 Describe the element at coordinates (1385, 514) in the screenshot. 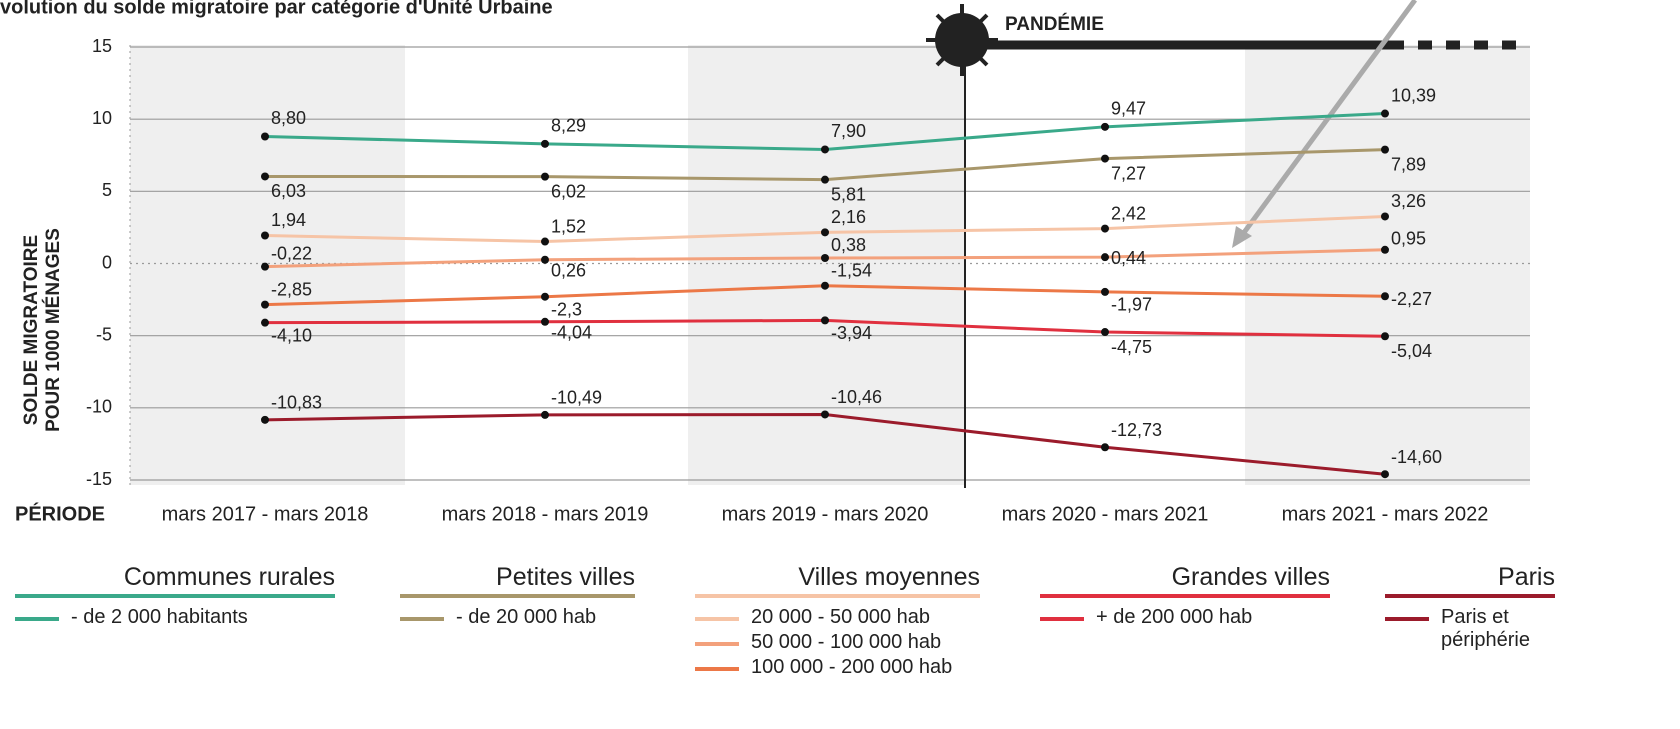

I see `x-tick-label: mars 2021 - mars 2022` at that location.